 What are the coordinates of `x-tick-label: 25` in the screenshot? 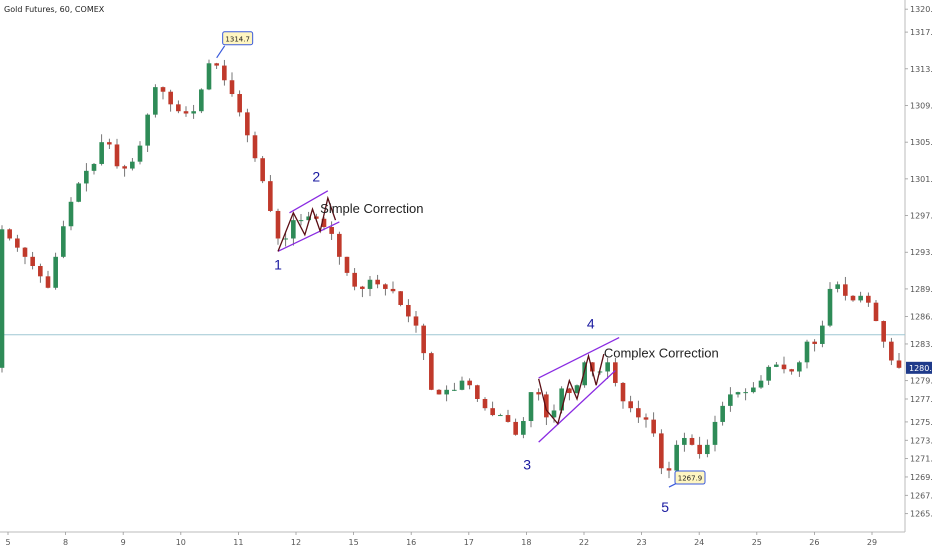 It's located at (757, 542).